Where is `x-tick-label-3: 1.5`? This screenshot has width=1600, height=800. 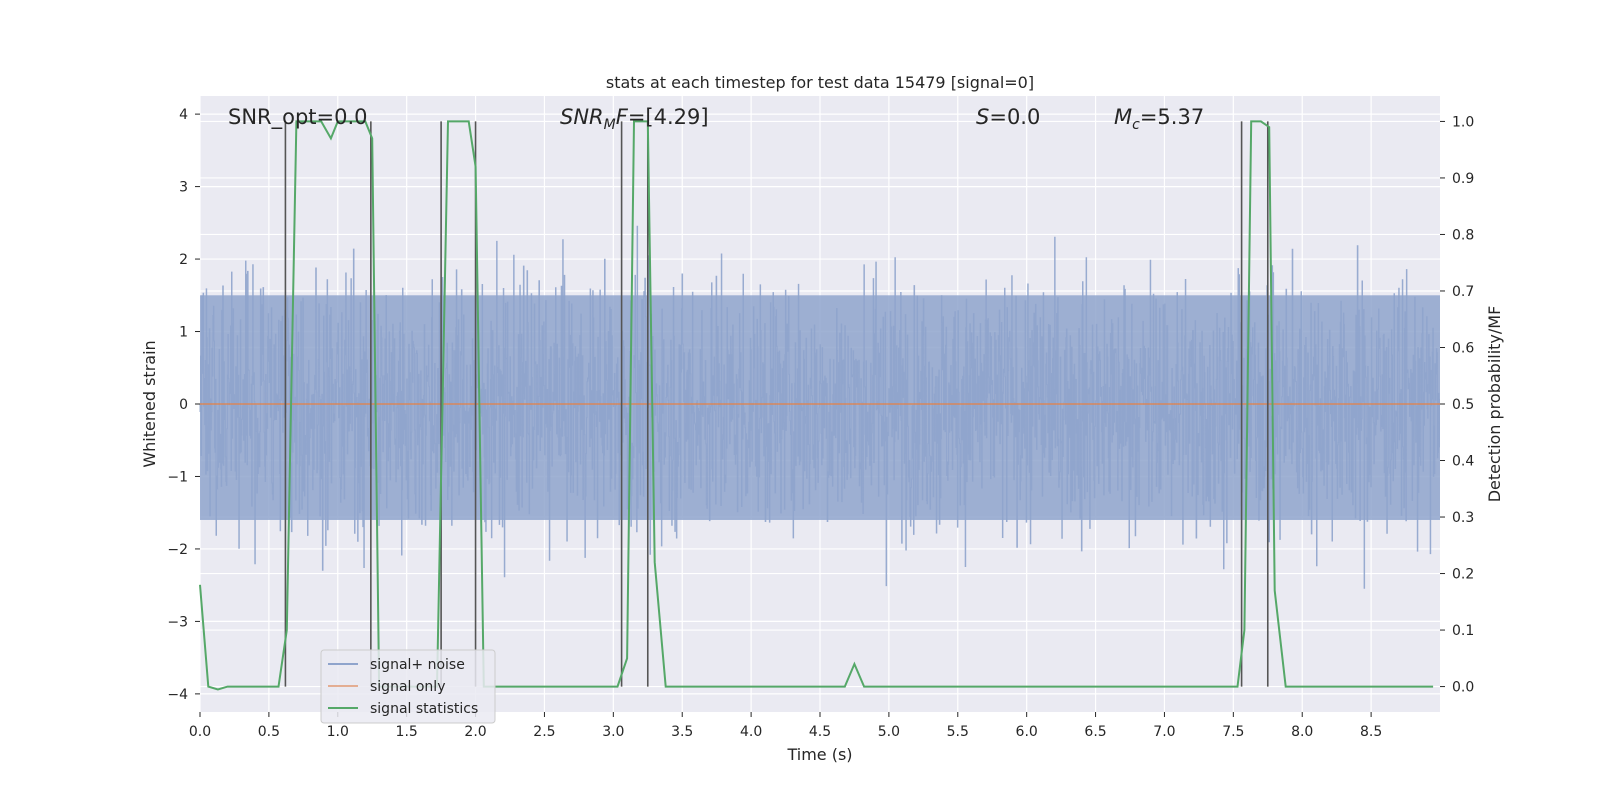 x-tick-label-3: 1.5 is located at coordinates (407, 732).